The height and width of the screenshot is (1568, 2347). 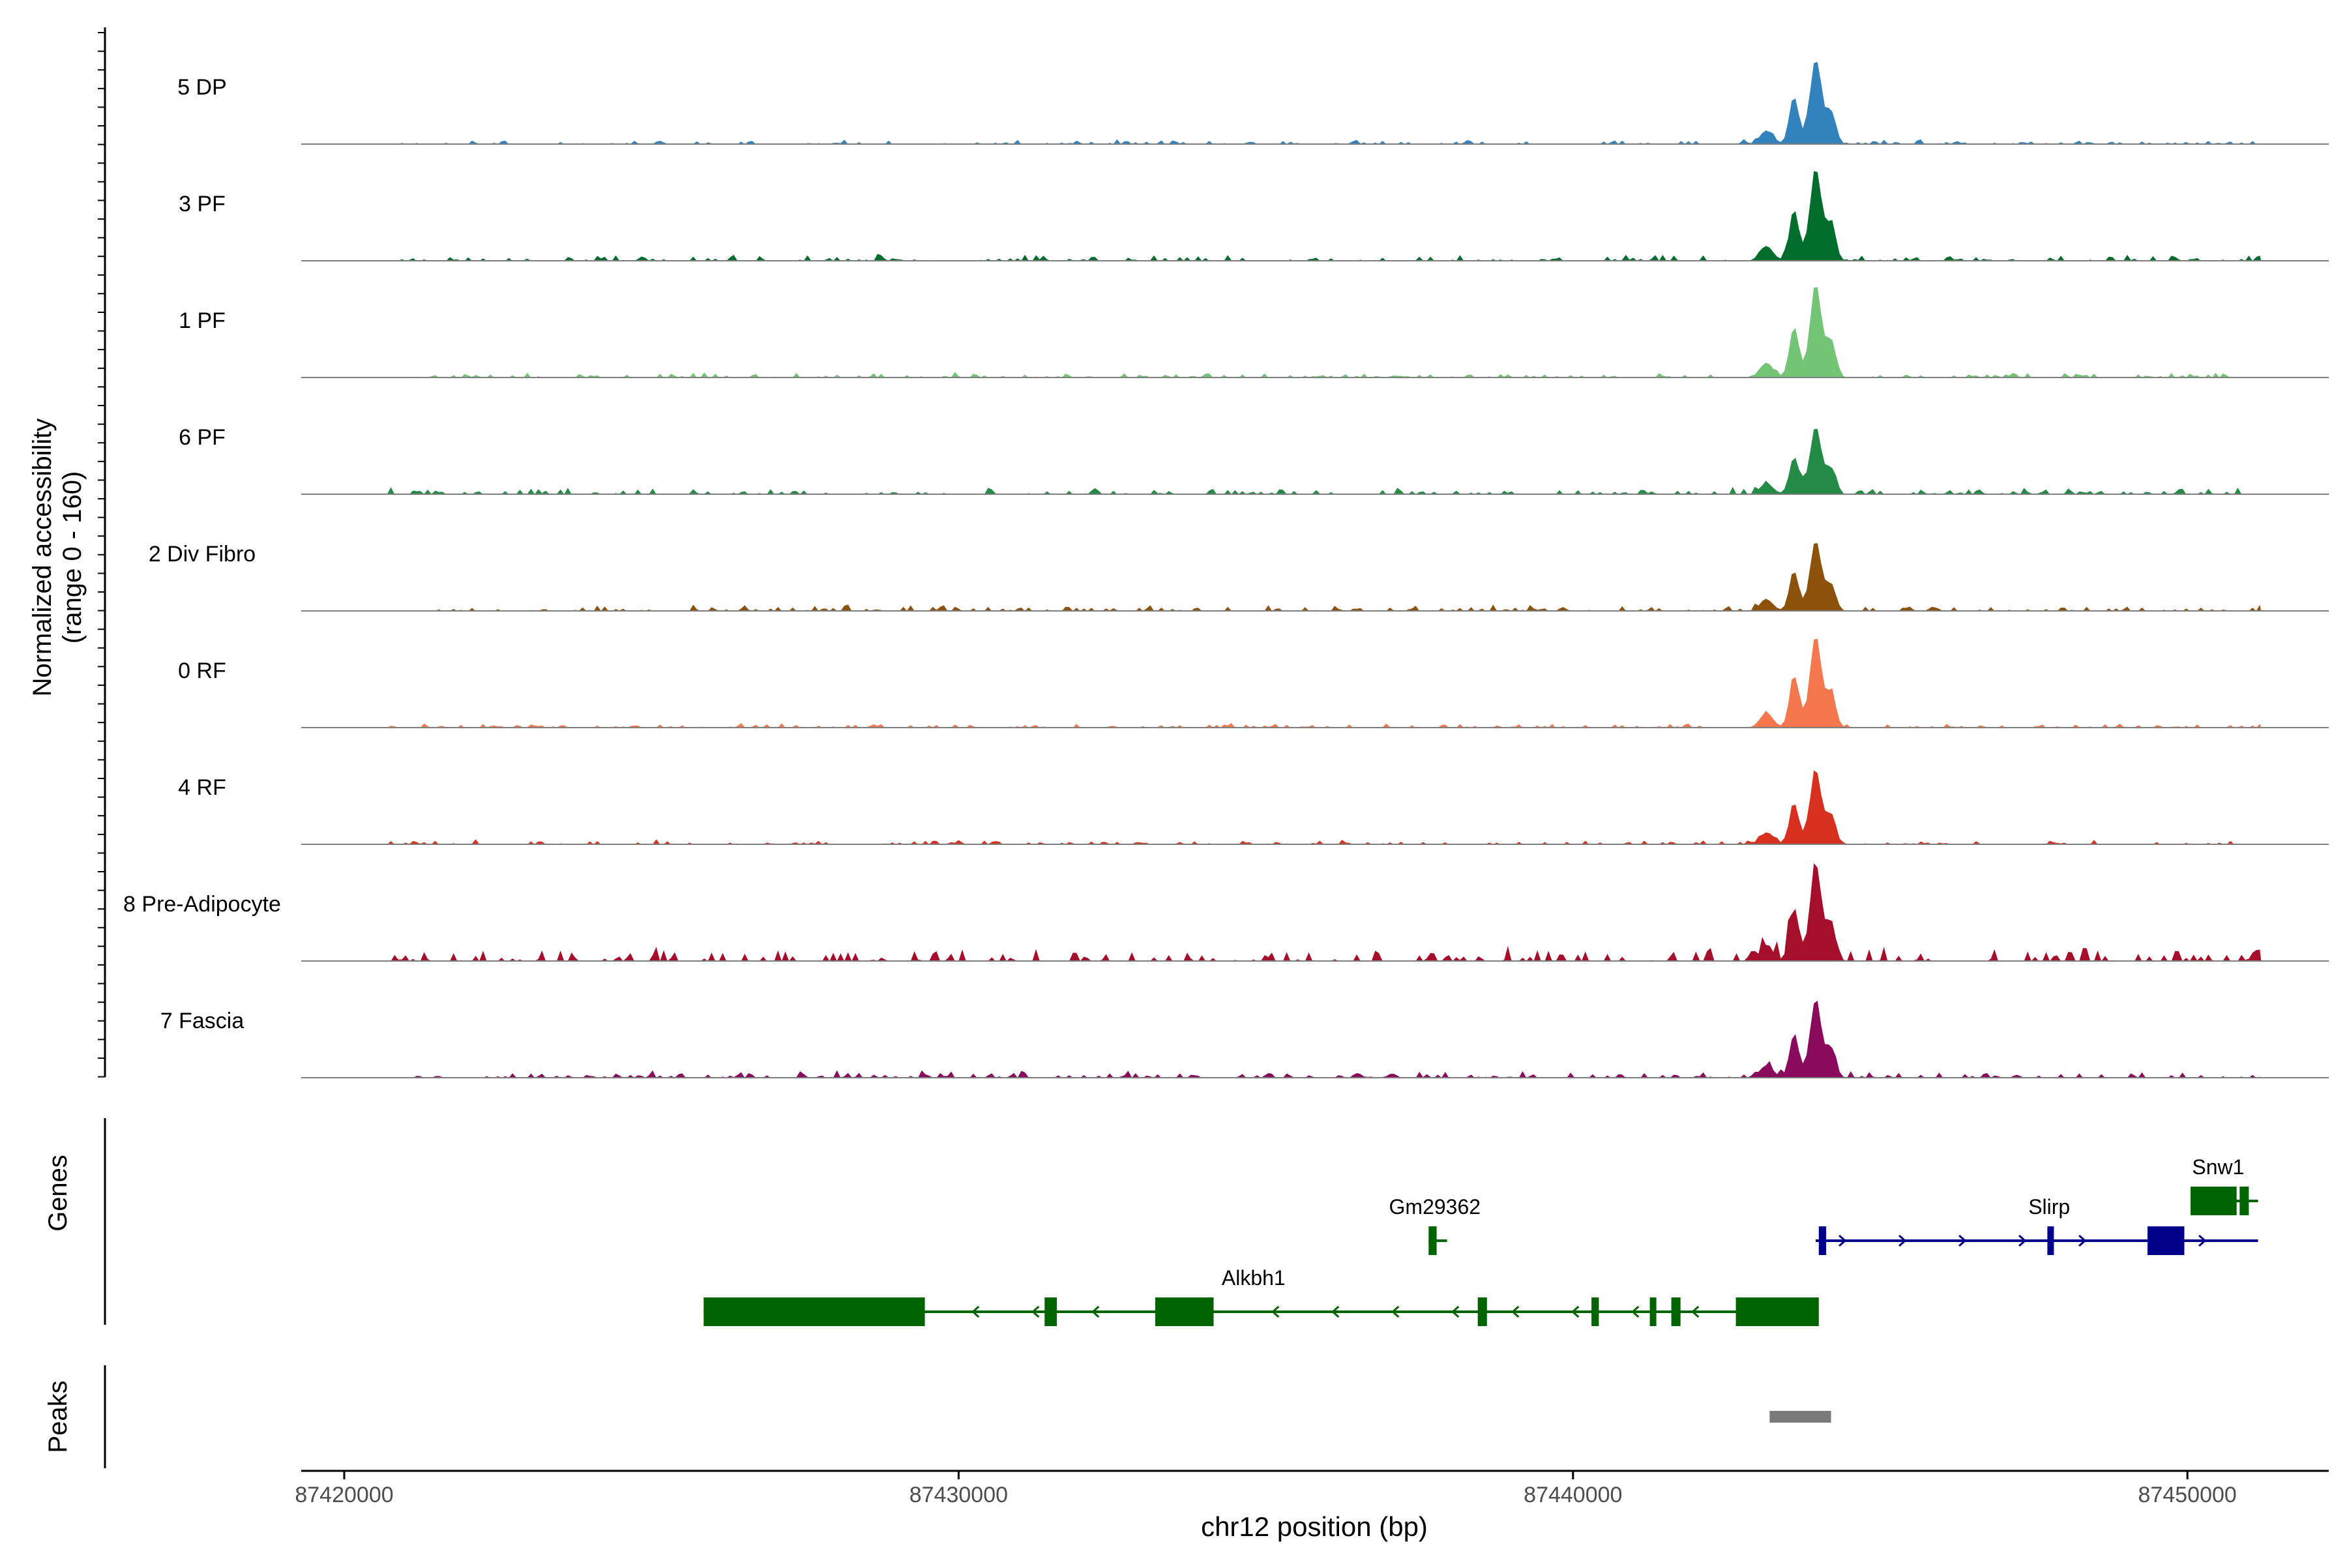 What do you see at coordinates (58, 1193) in the screenshot?
I see `genes-panel-label: Genes` at bounding box center [58, 1193].